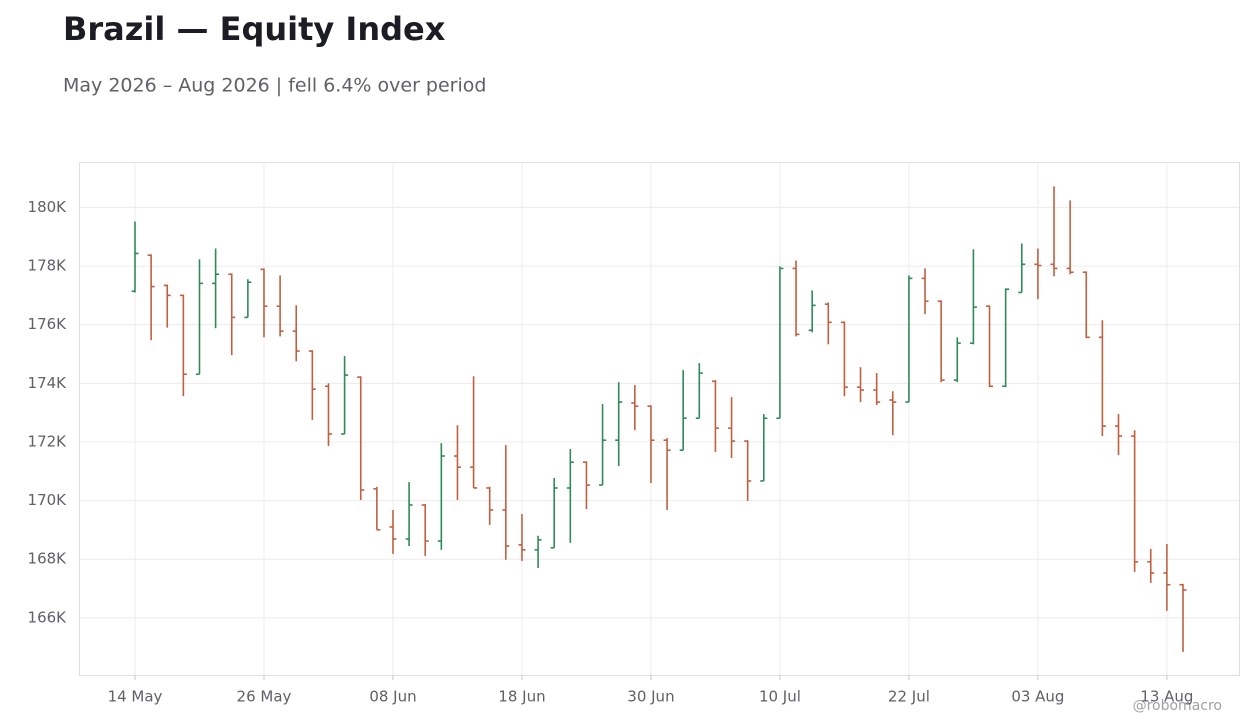  Describe the element at coordinates (48, 324) in the screenshot. I see `y-tick-label: 176K` at that location.